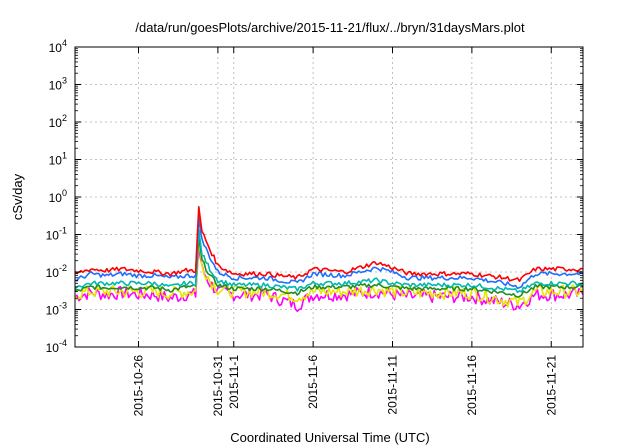 The height and width of the screenshot is (448, 640). Describe the element at coordinates (58, 121) in the screenshot. I see `y-tick-label: 10²` at that location.